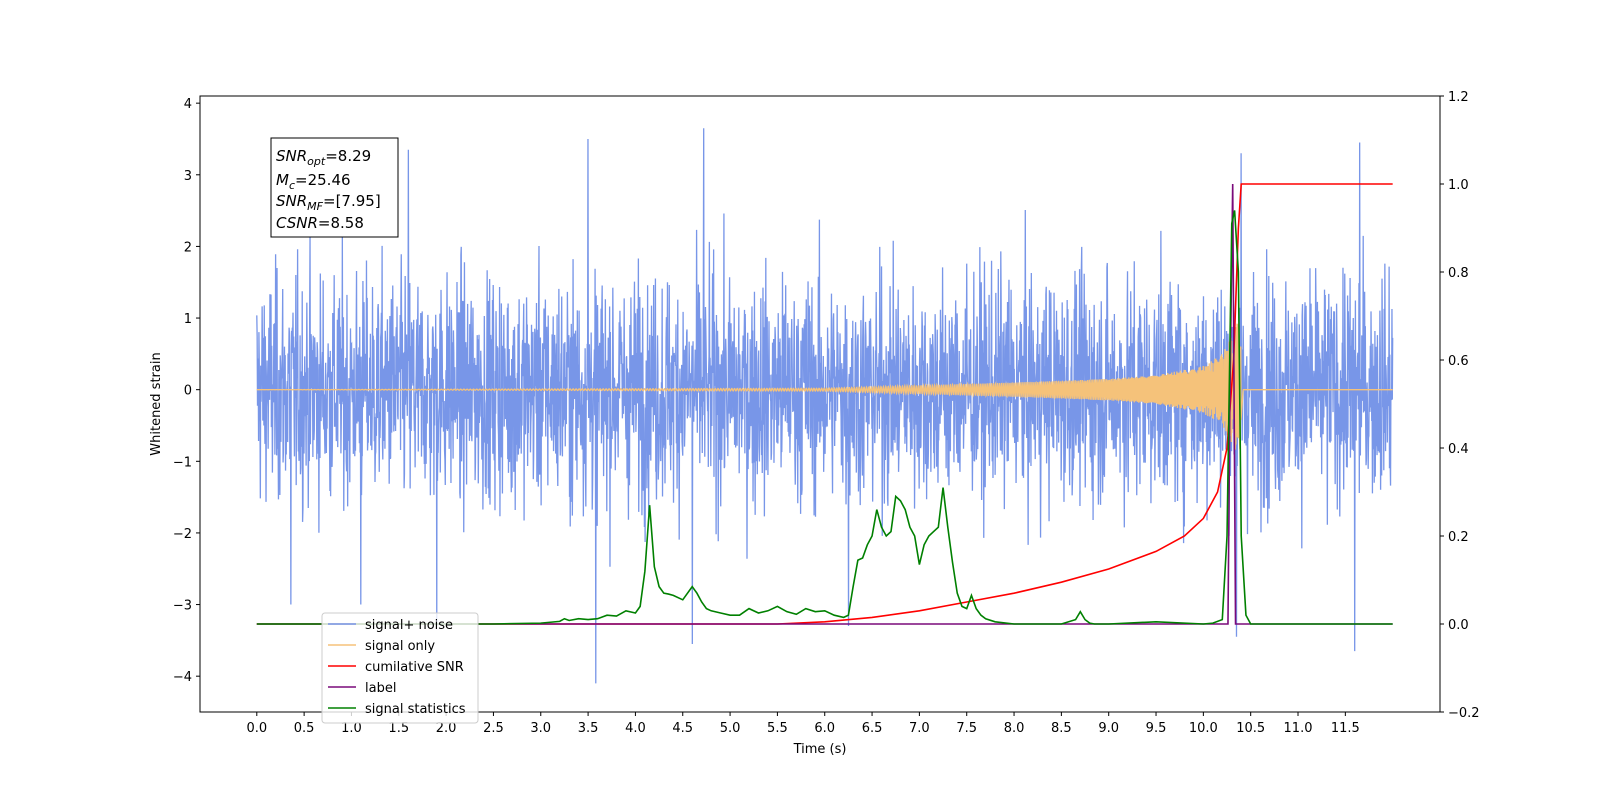 The image size is (1600, 800). Describe the element at coordinates (304, 728) in the screenshot. I see `x-tick-label: 0.5` at that location.